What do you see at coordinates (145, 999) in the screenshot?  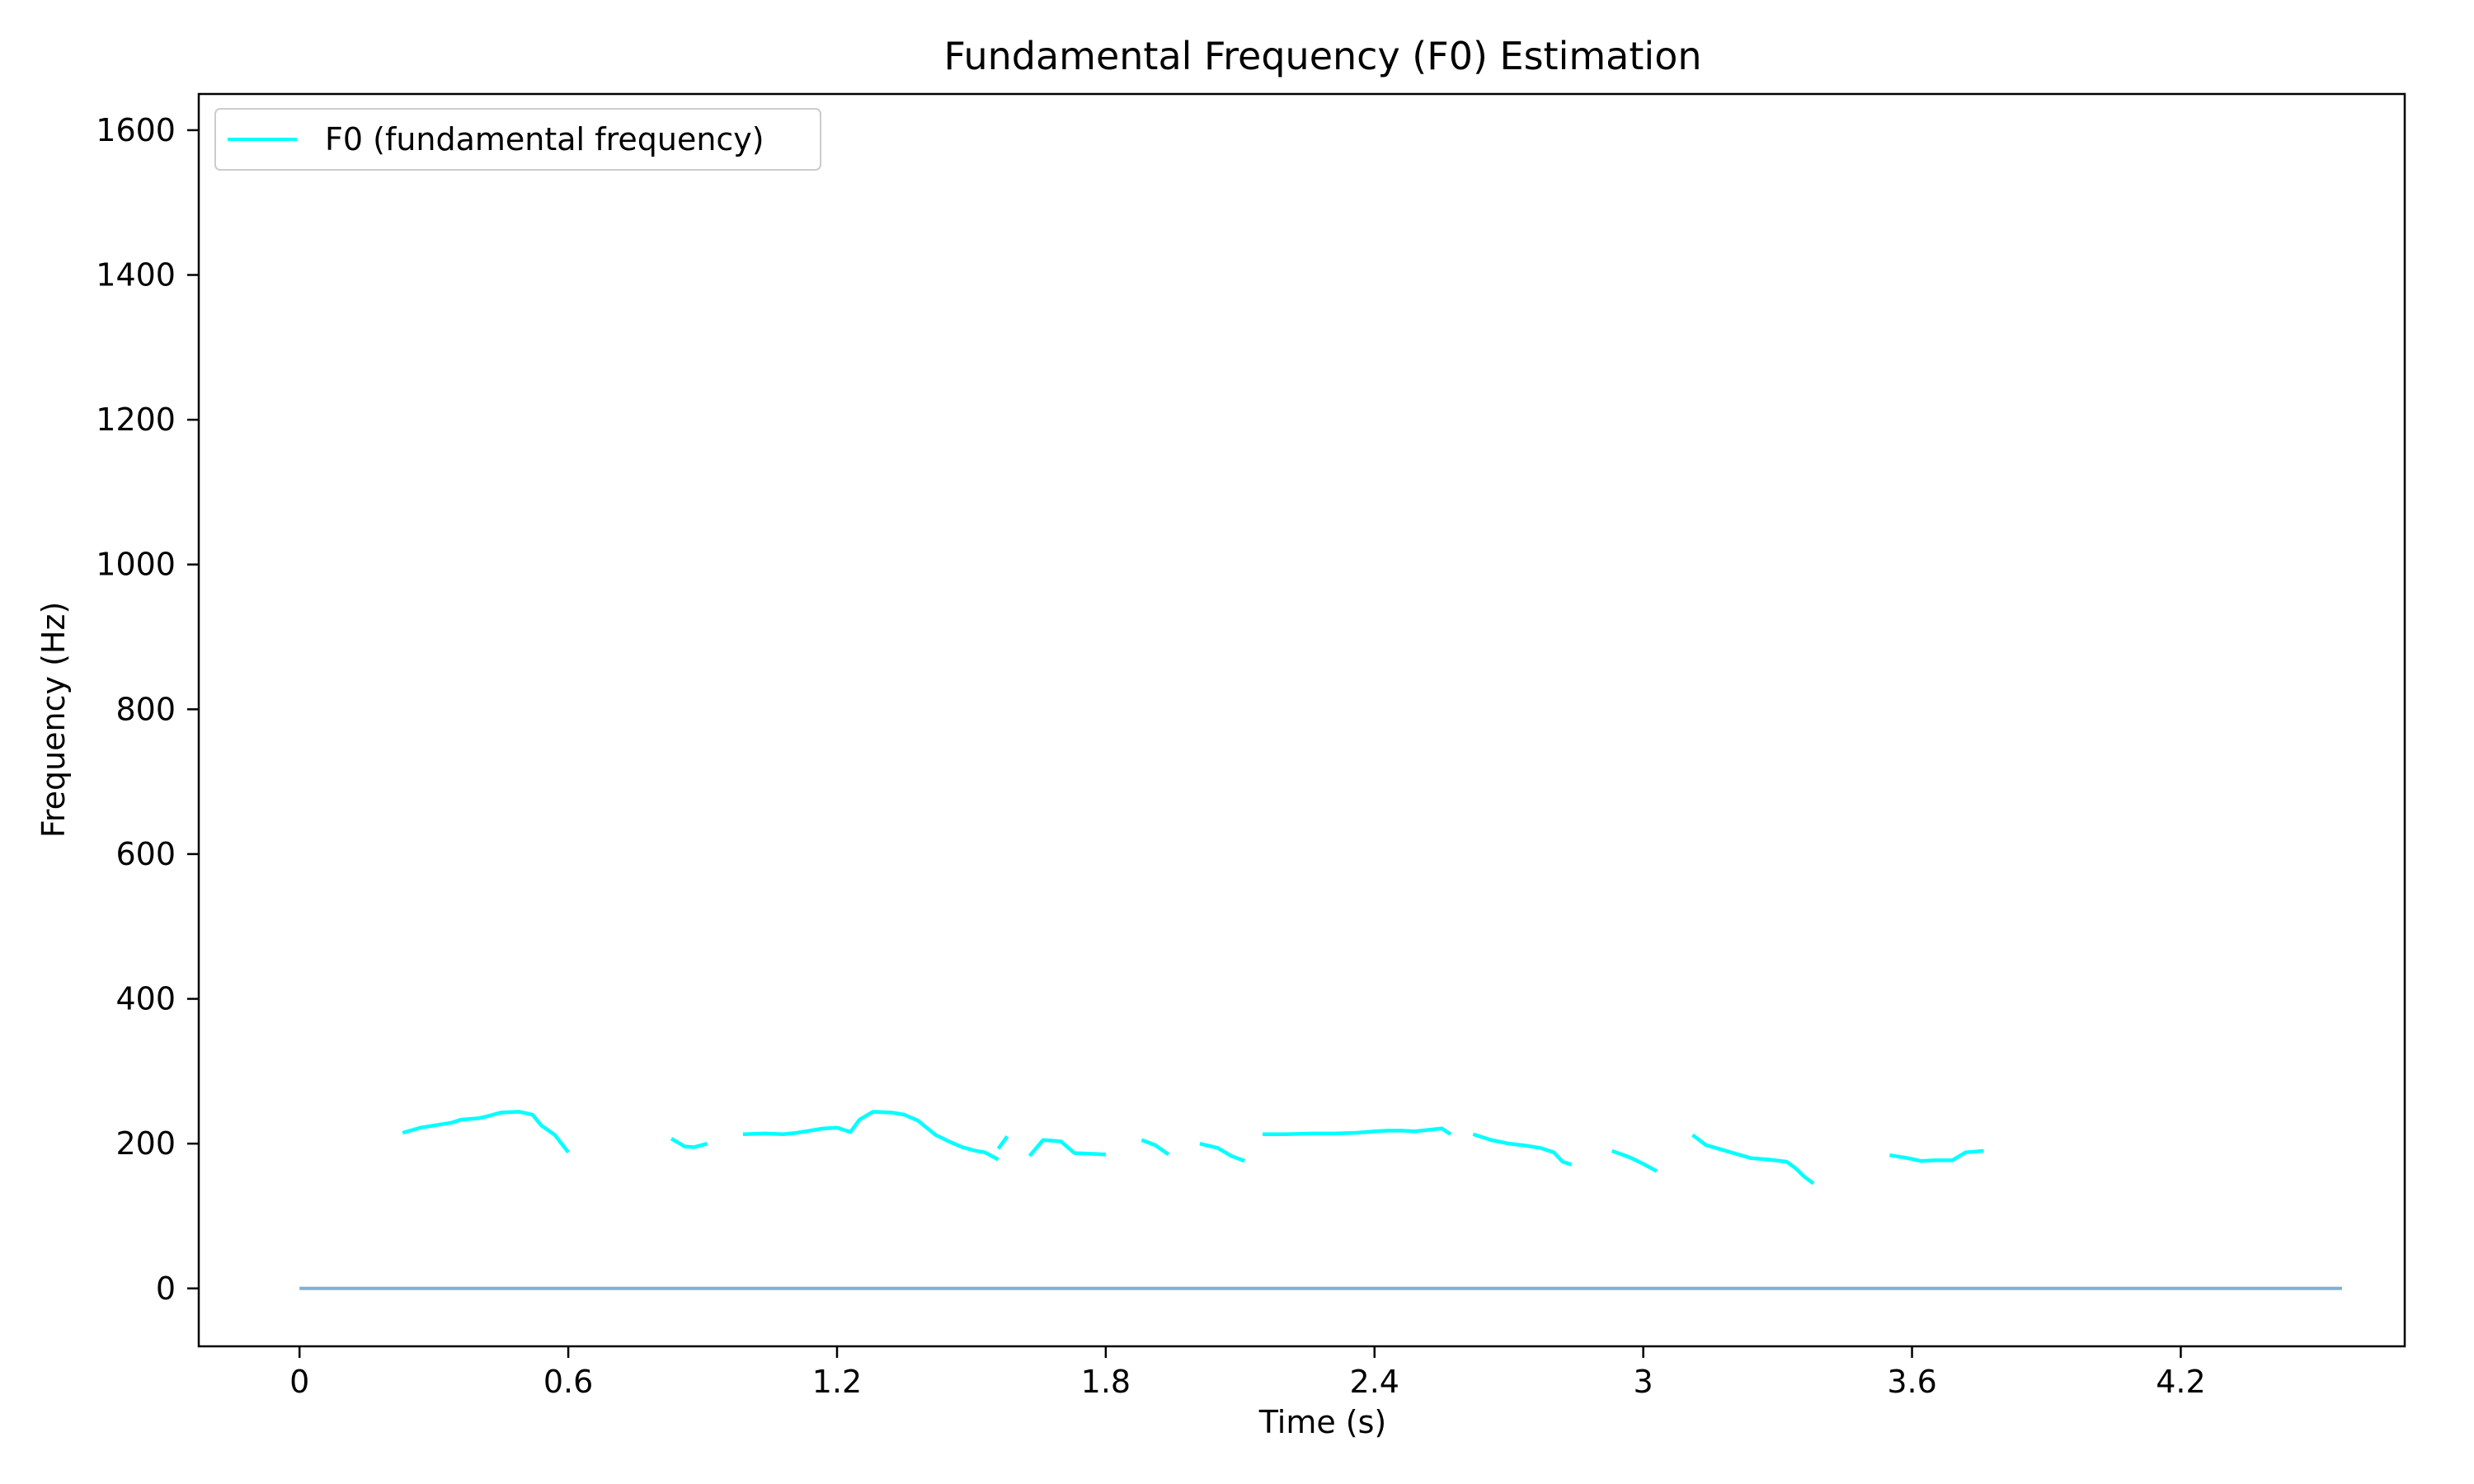 I see `y-tick-label: 400` at bounding box center [145, 999].